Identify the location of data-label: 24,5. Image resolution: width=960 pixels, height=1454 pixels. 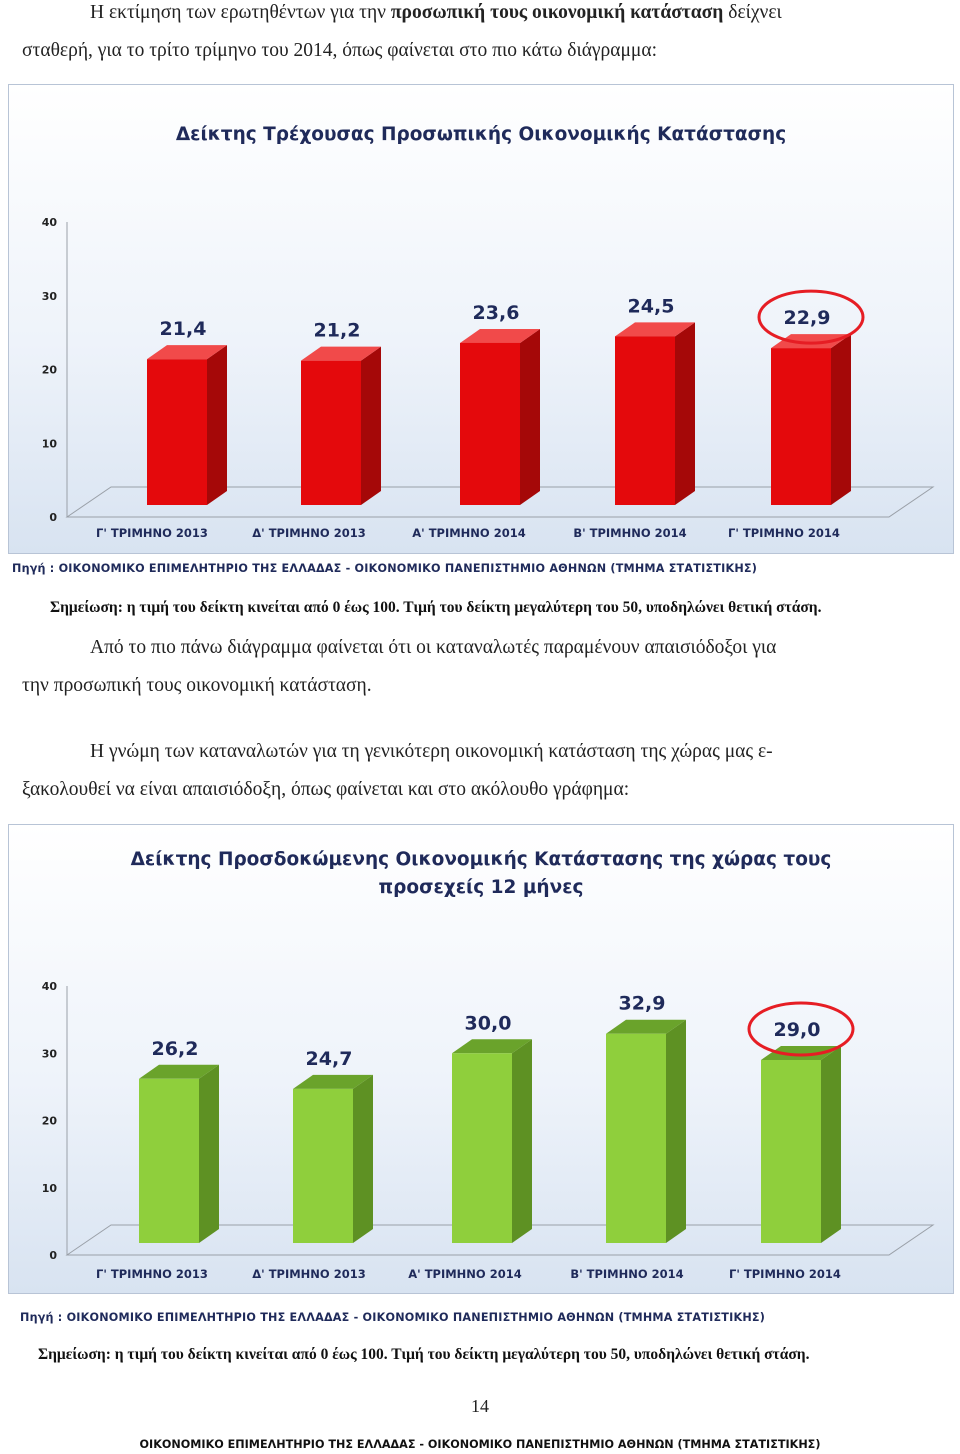
(651, 306).